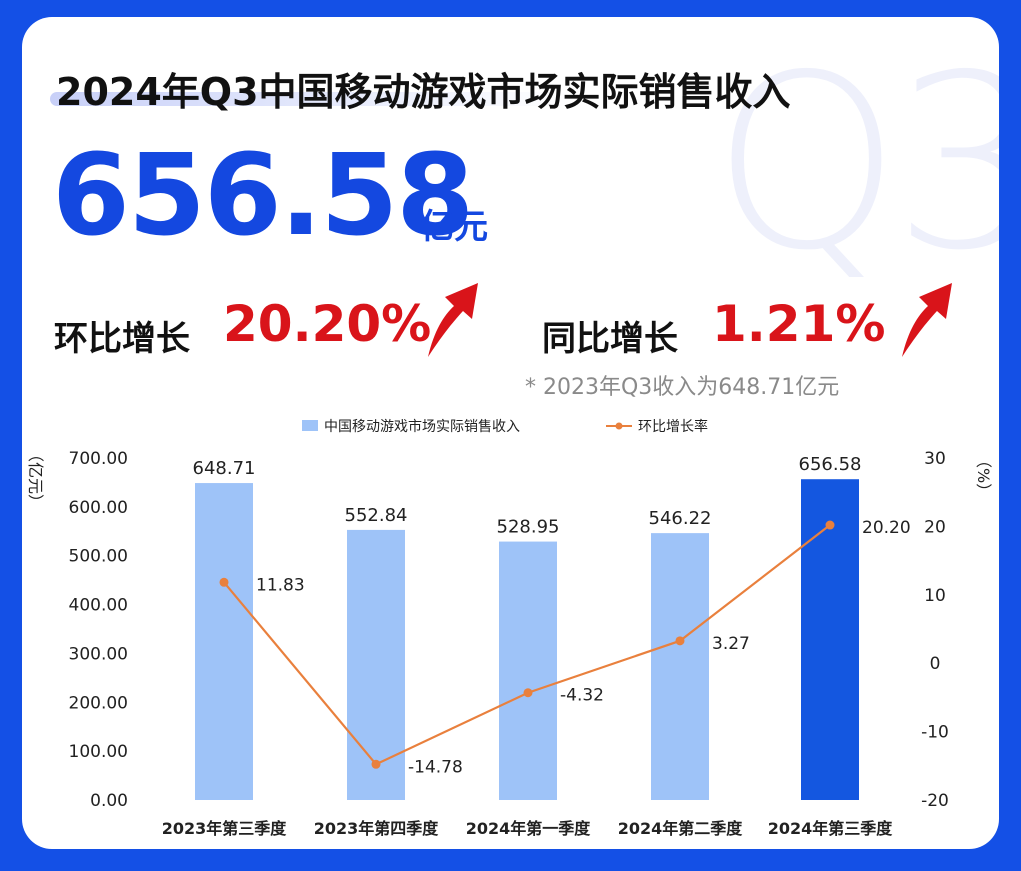  I want to click on q3-watermark: Q3, so click(855, 163).